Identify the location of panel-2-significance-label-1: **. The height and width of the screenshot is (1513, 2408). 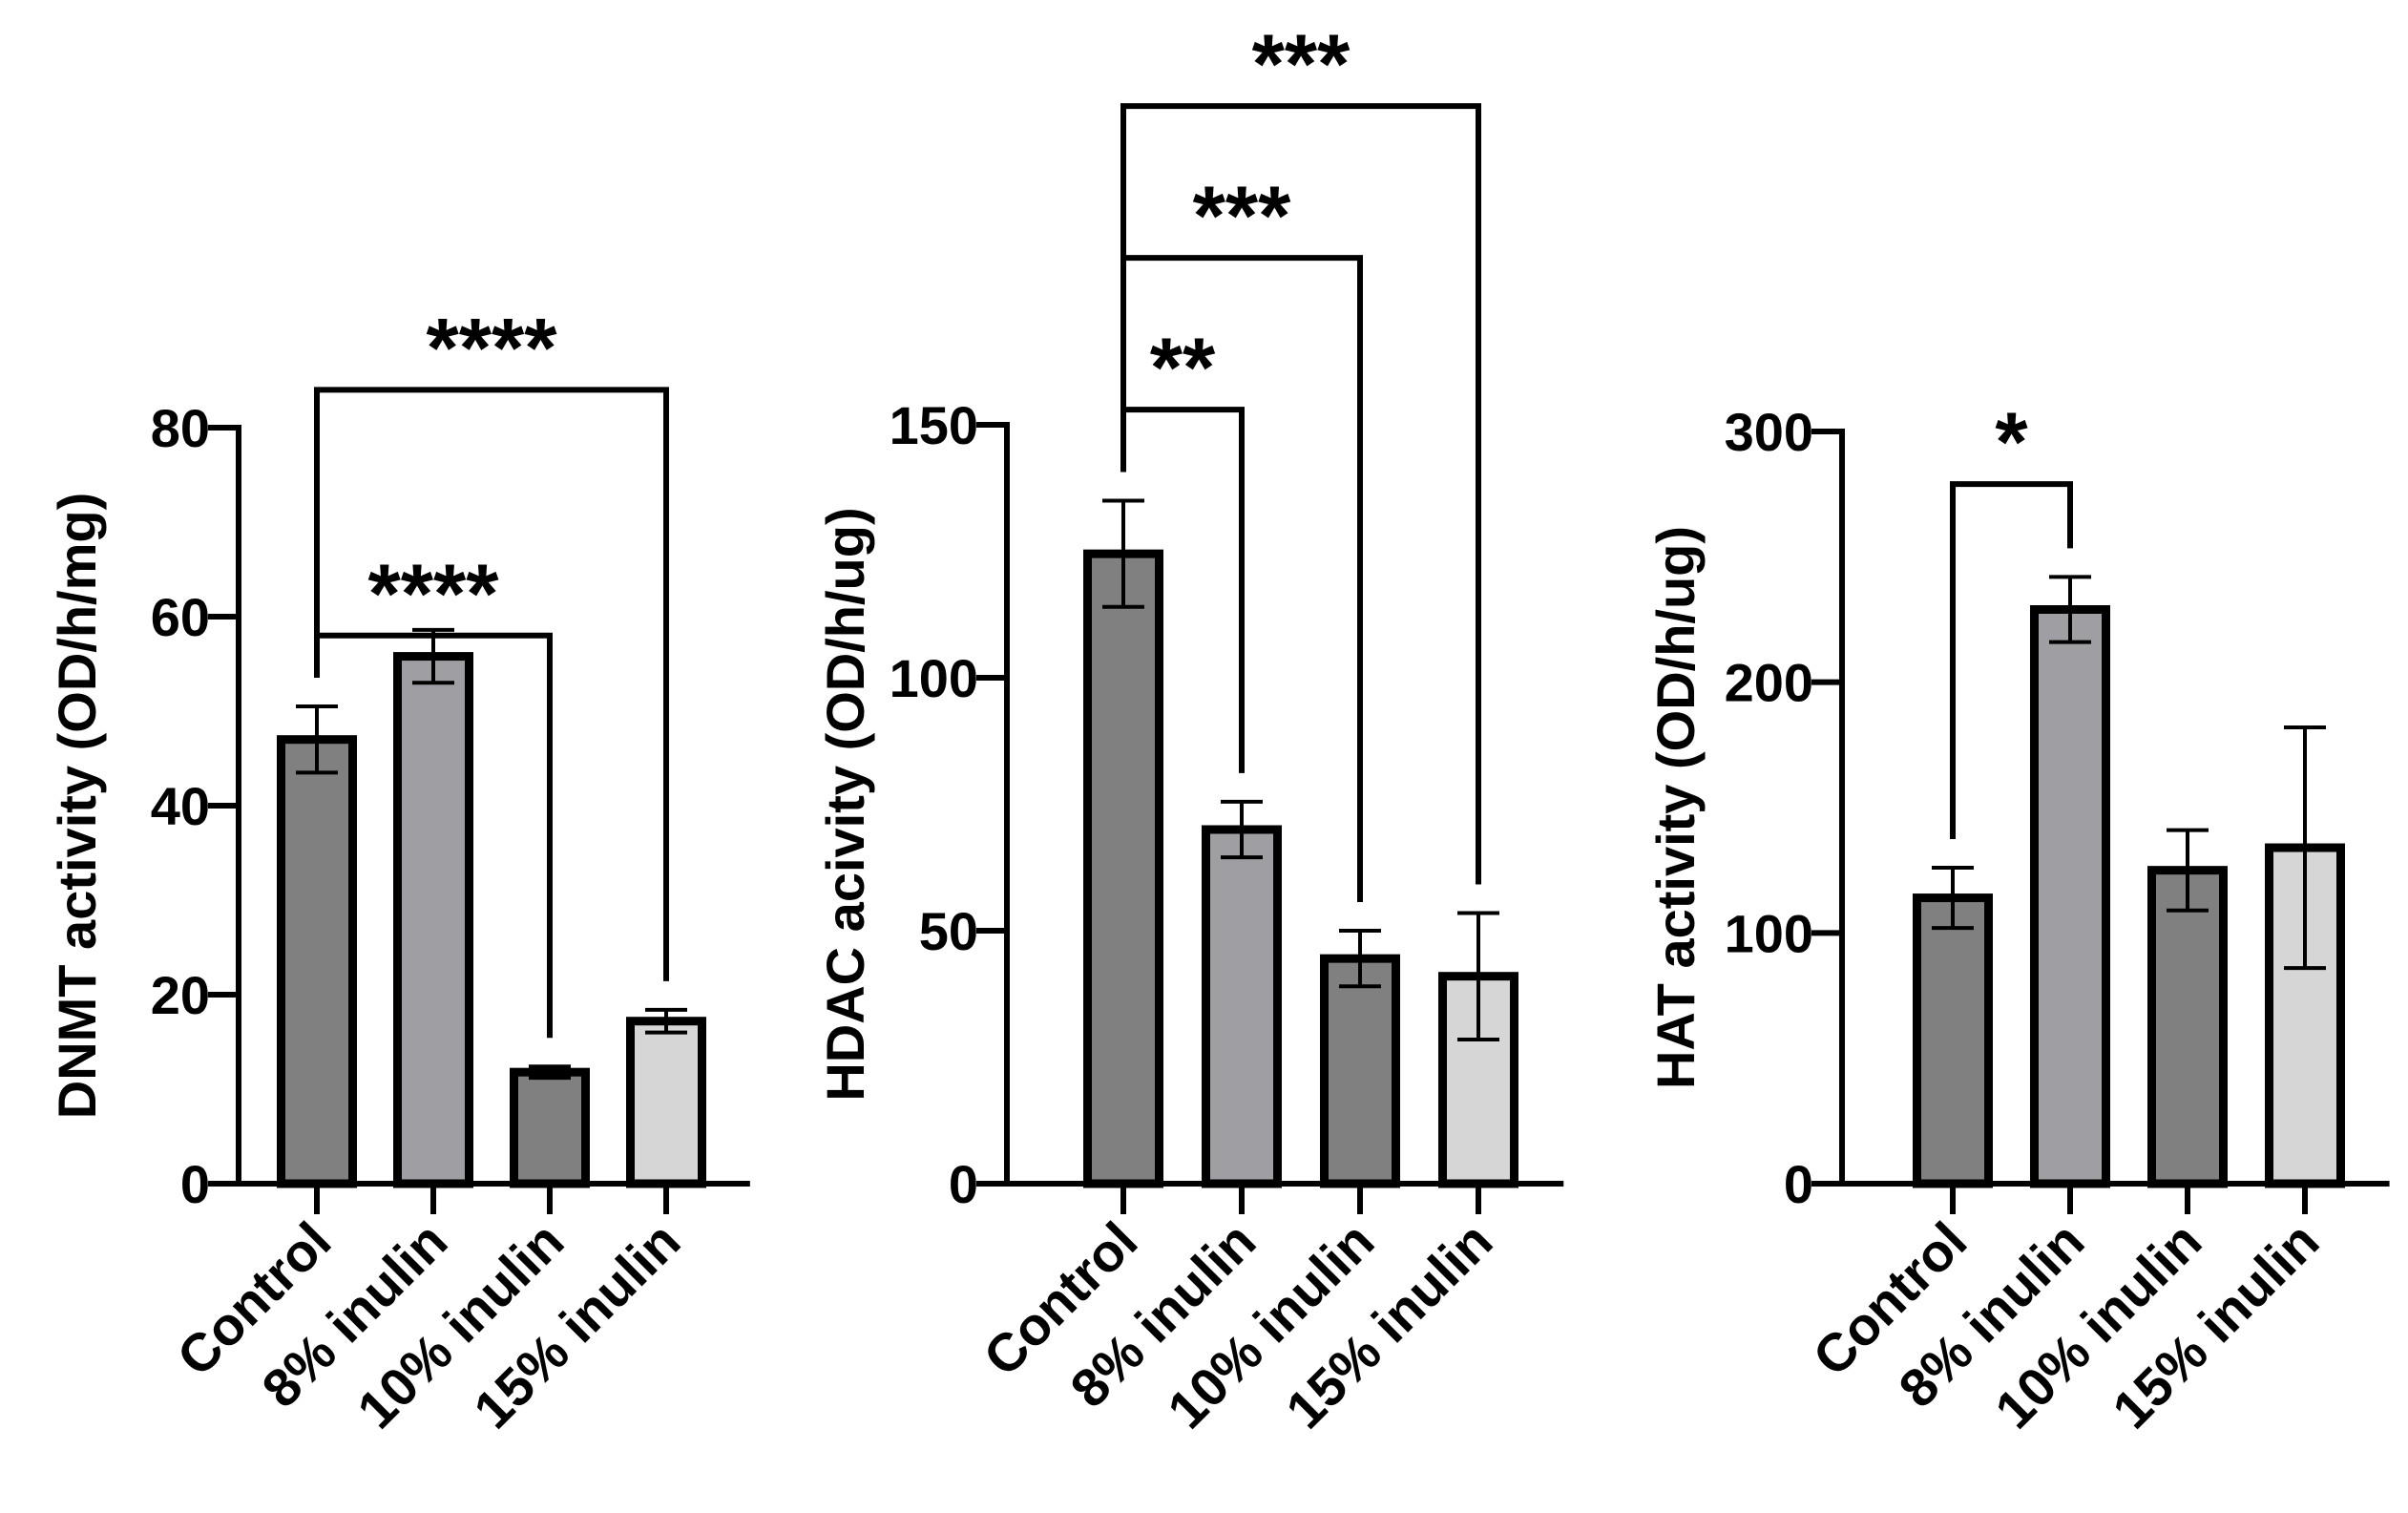
(1183, 367).